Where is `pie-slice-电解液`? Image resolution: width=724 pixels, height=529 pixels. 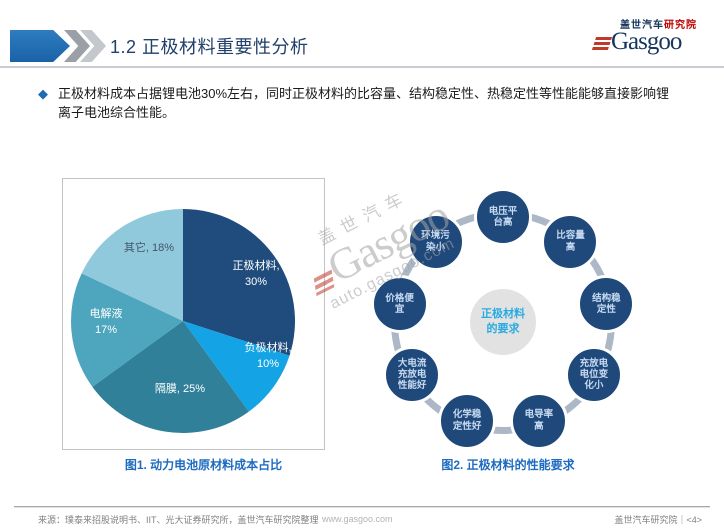
pie-slice-电解液 is located at coordinates (127, 330).